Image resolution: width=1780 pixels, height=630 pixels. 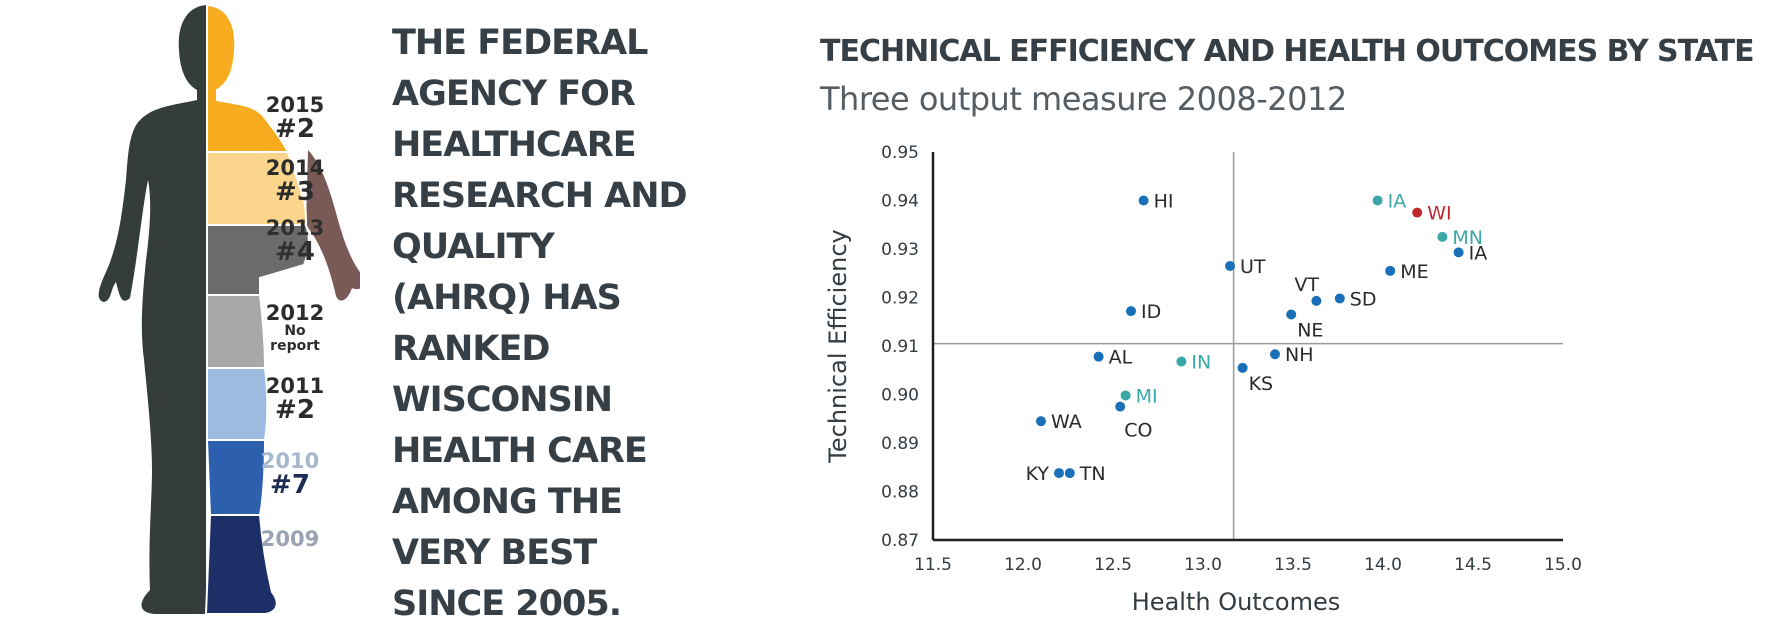 What do you see at coordinates (1306, 285) in the screenshot?
I see `point-label-vt: VT` at bounding box center [1306, 285].